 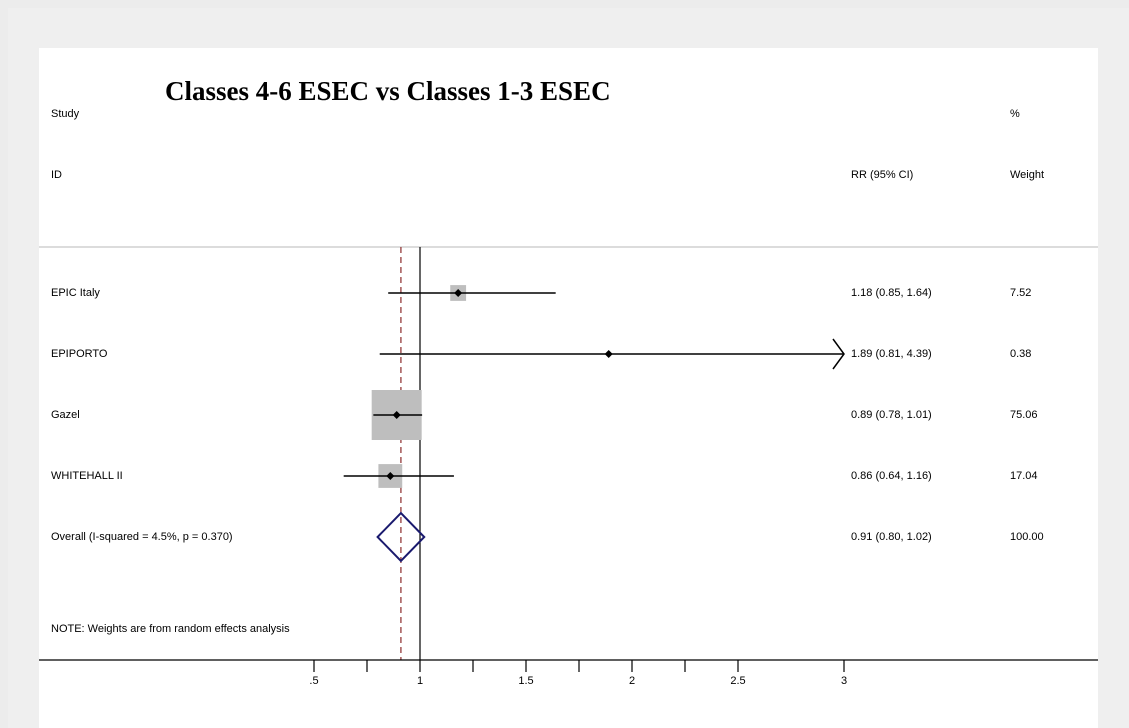 What do you see at coordinates (525, 681) in the screenshot?
I see `x-tick-label: 1.5` at bounding box center [525, 681].